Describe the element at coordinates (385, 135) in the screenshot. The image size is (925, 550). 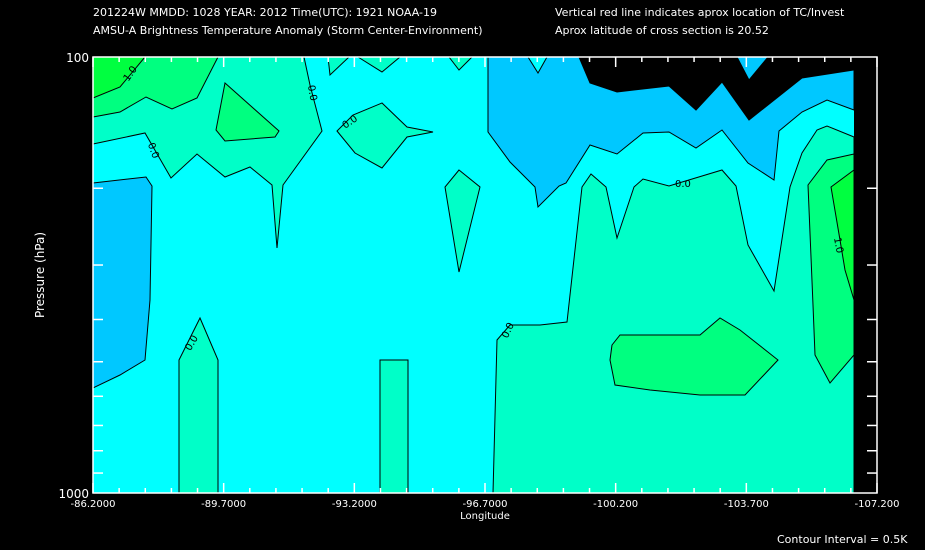
I see `region-0-diamond` at that location.